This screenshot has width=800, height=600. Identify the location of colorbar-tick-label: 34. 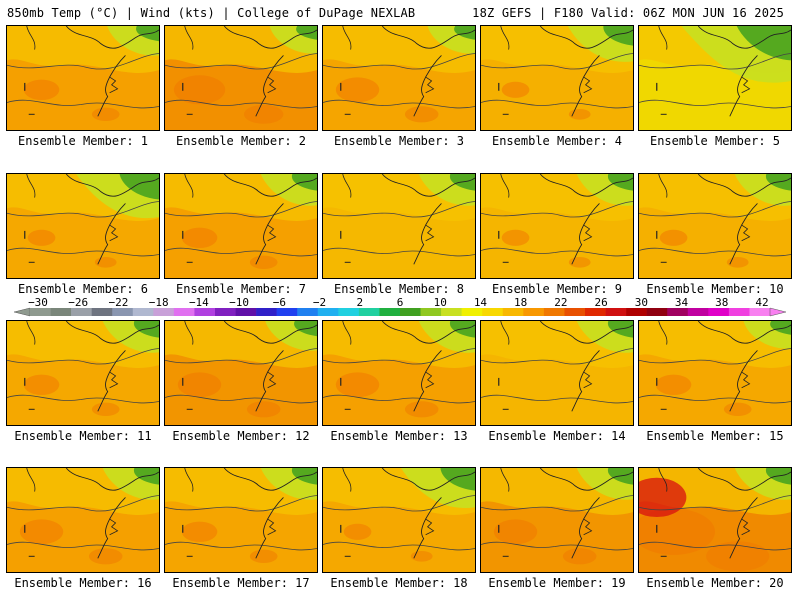
(682, 302).